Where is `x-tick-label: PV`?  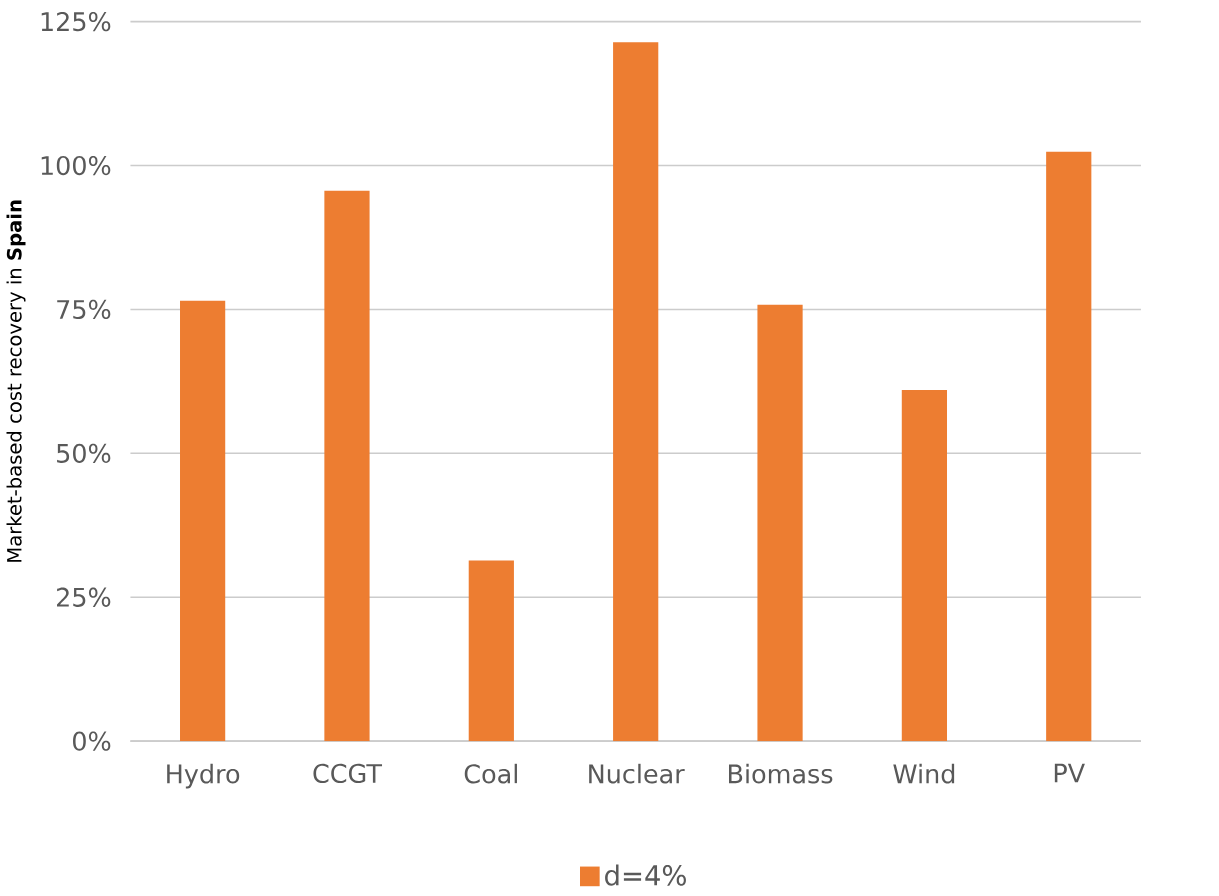 x-tick-label: PV is located at coordinates (1069, 773).